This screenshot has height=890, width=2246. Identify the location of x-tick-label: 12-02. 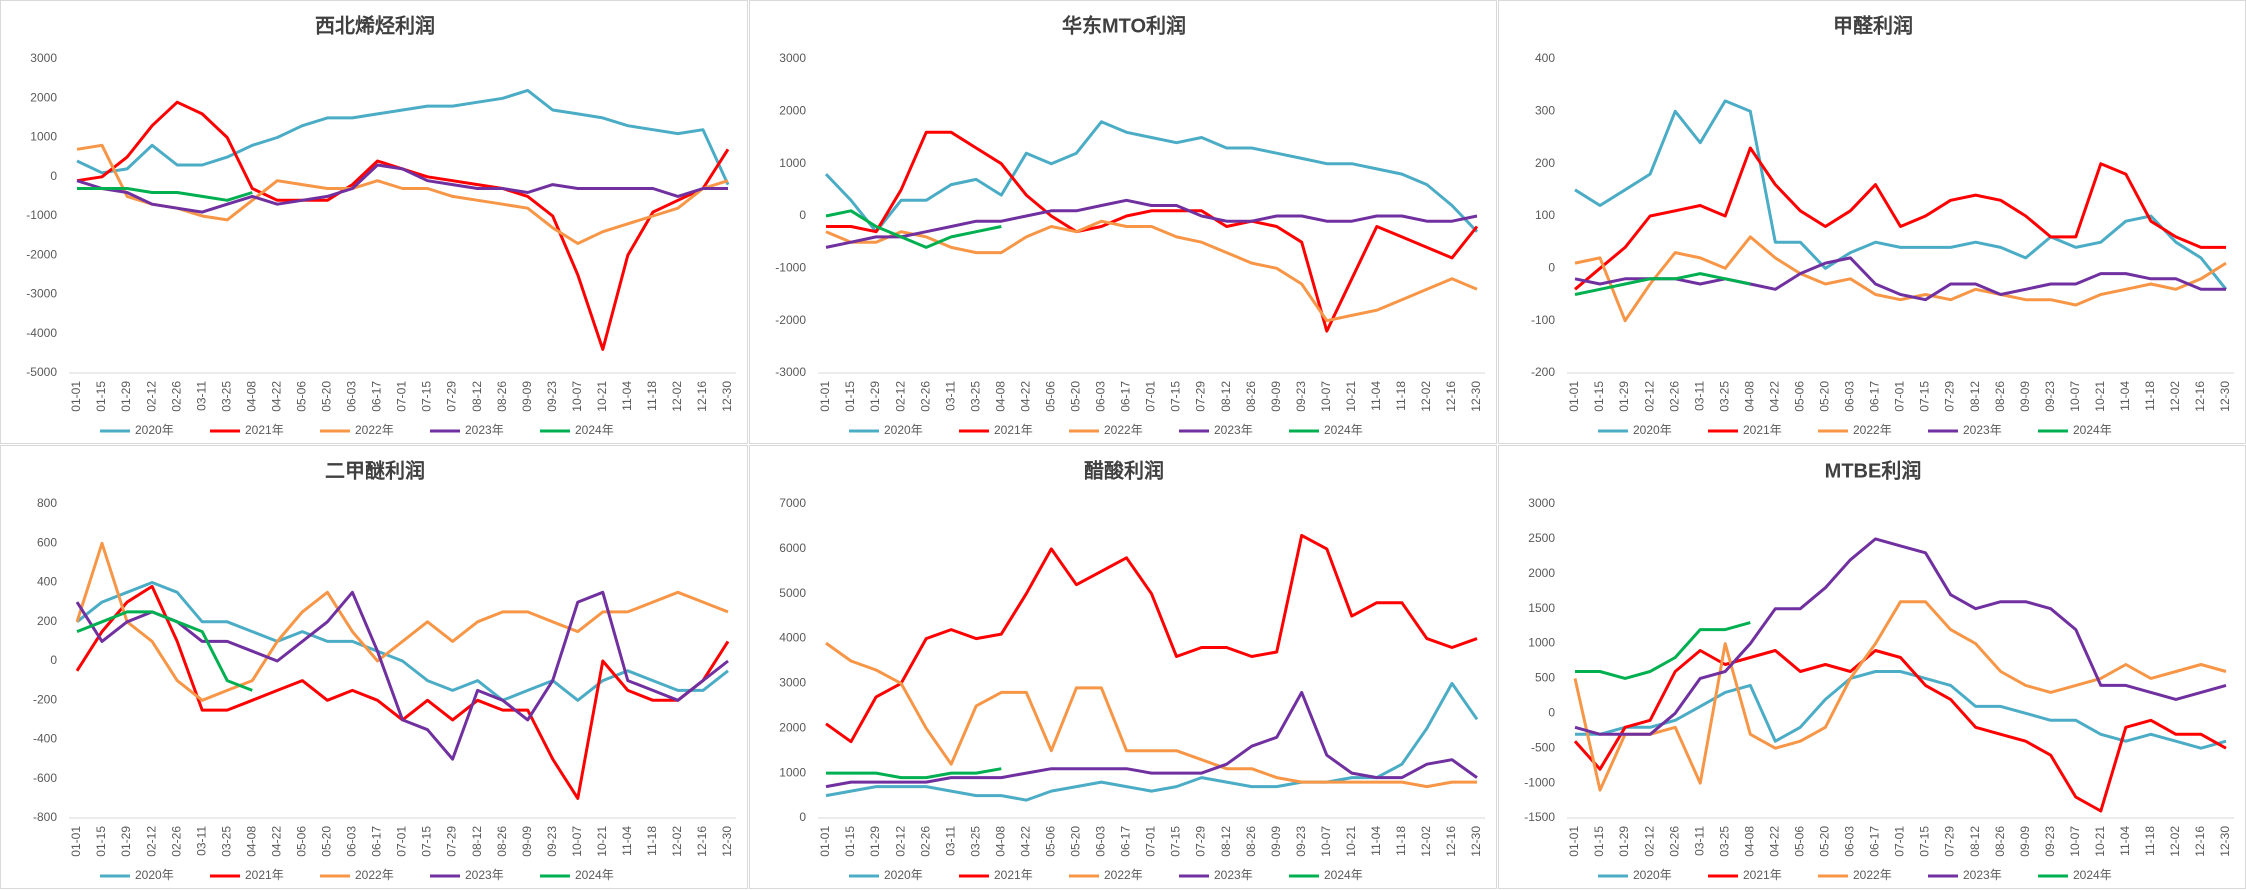
(2175, 396).